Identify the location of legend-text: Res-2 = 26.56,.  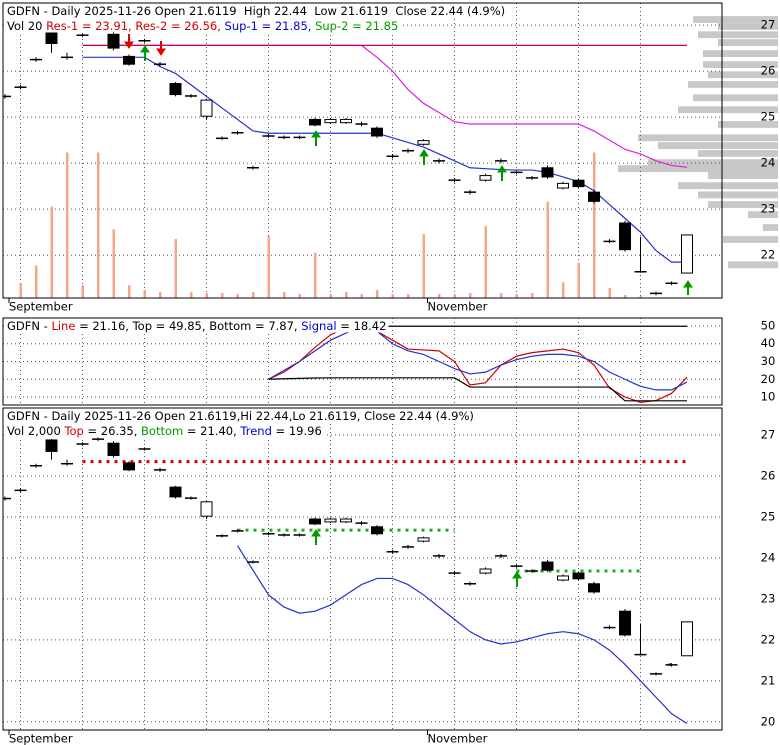
(179, 26).